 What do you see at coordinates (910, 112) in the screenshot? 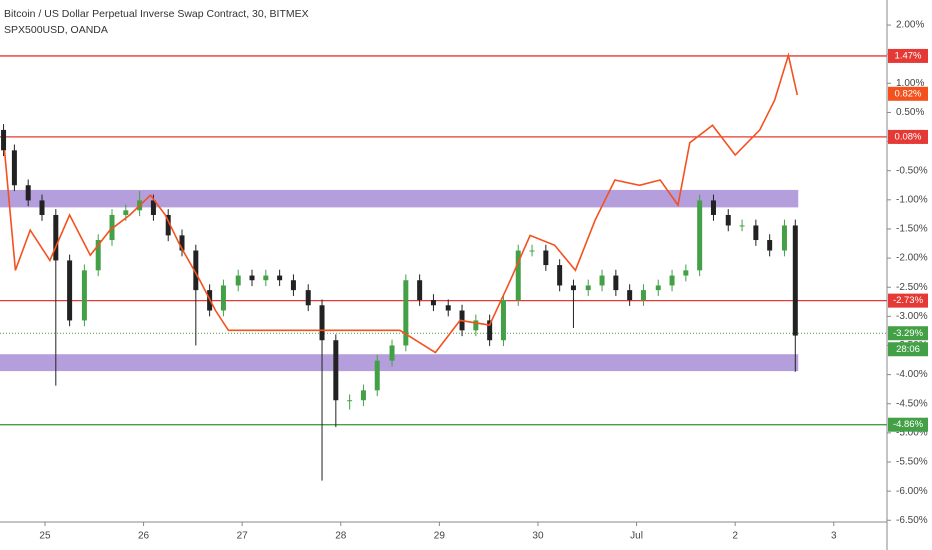
I see `y-tick-label: 0.50%` at bounding box center [910, 112].